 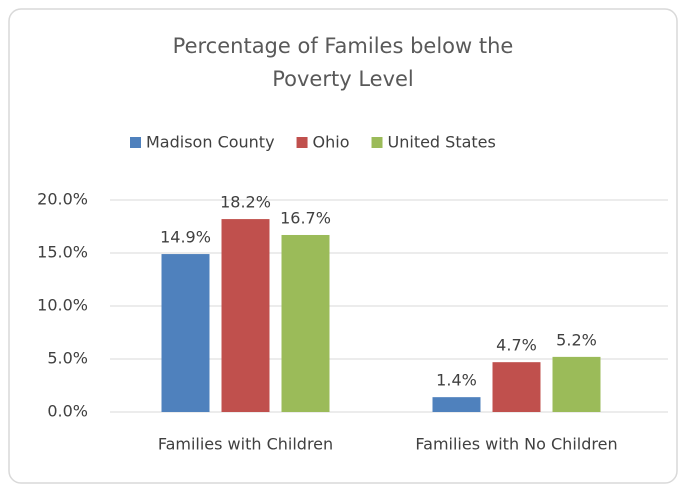 I want to click on data-label: 1.4%, so click(x=456, y=380).